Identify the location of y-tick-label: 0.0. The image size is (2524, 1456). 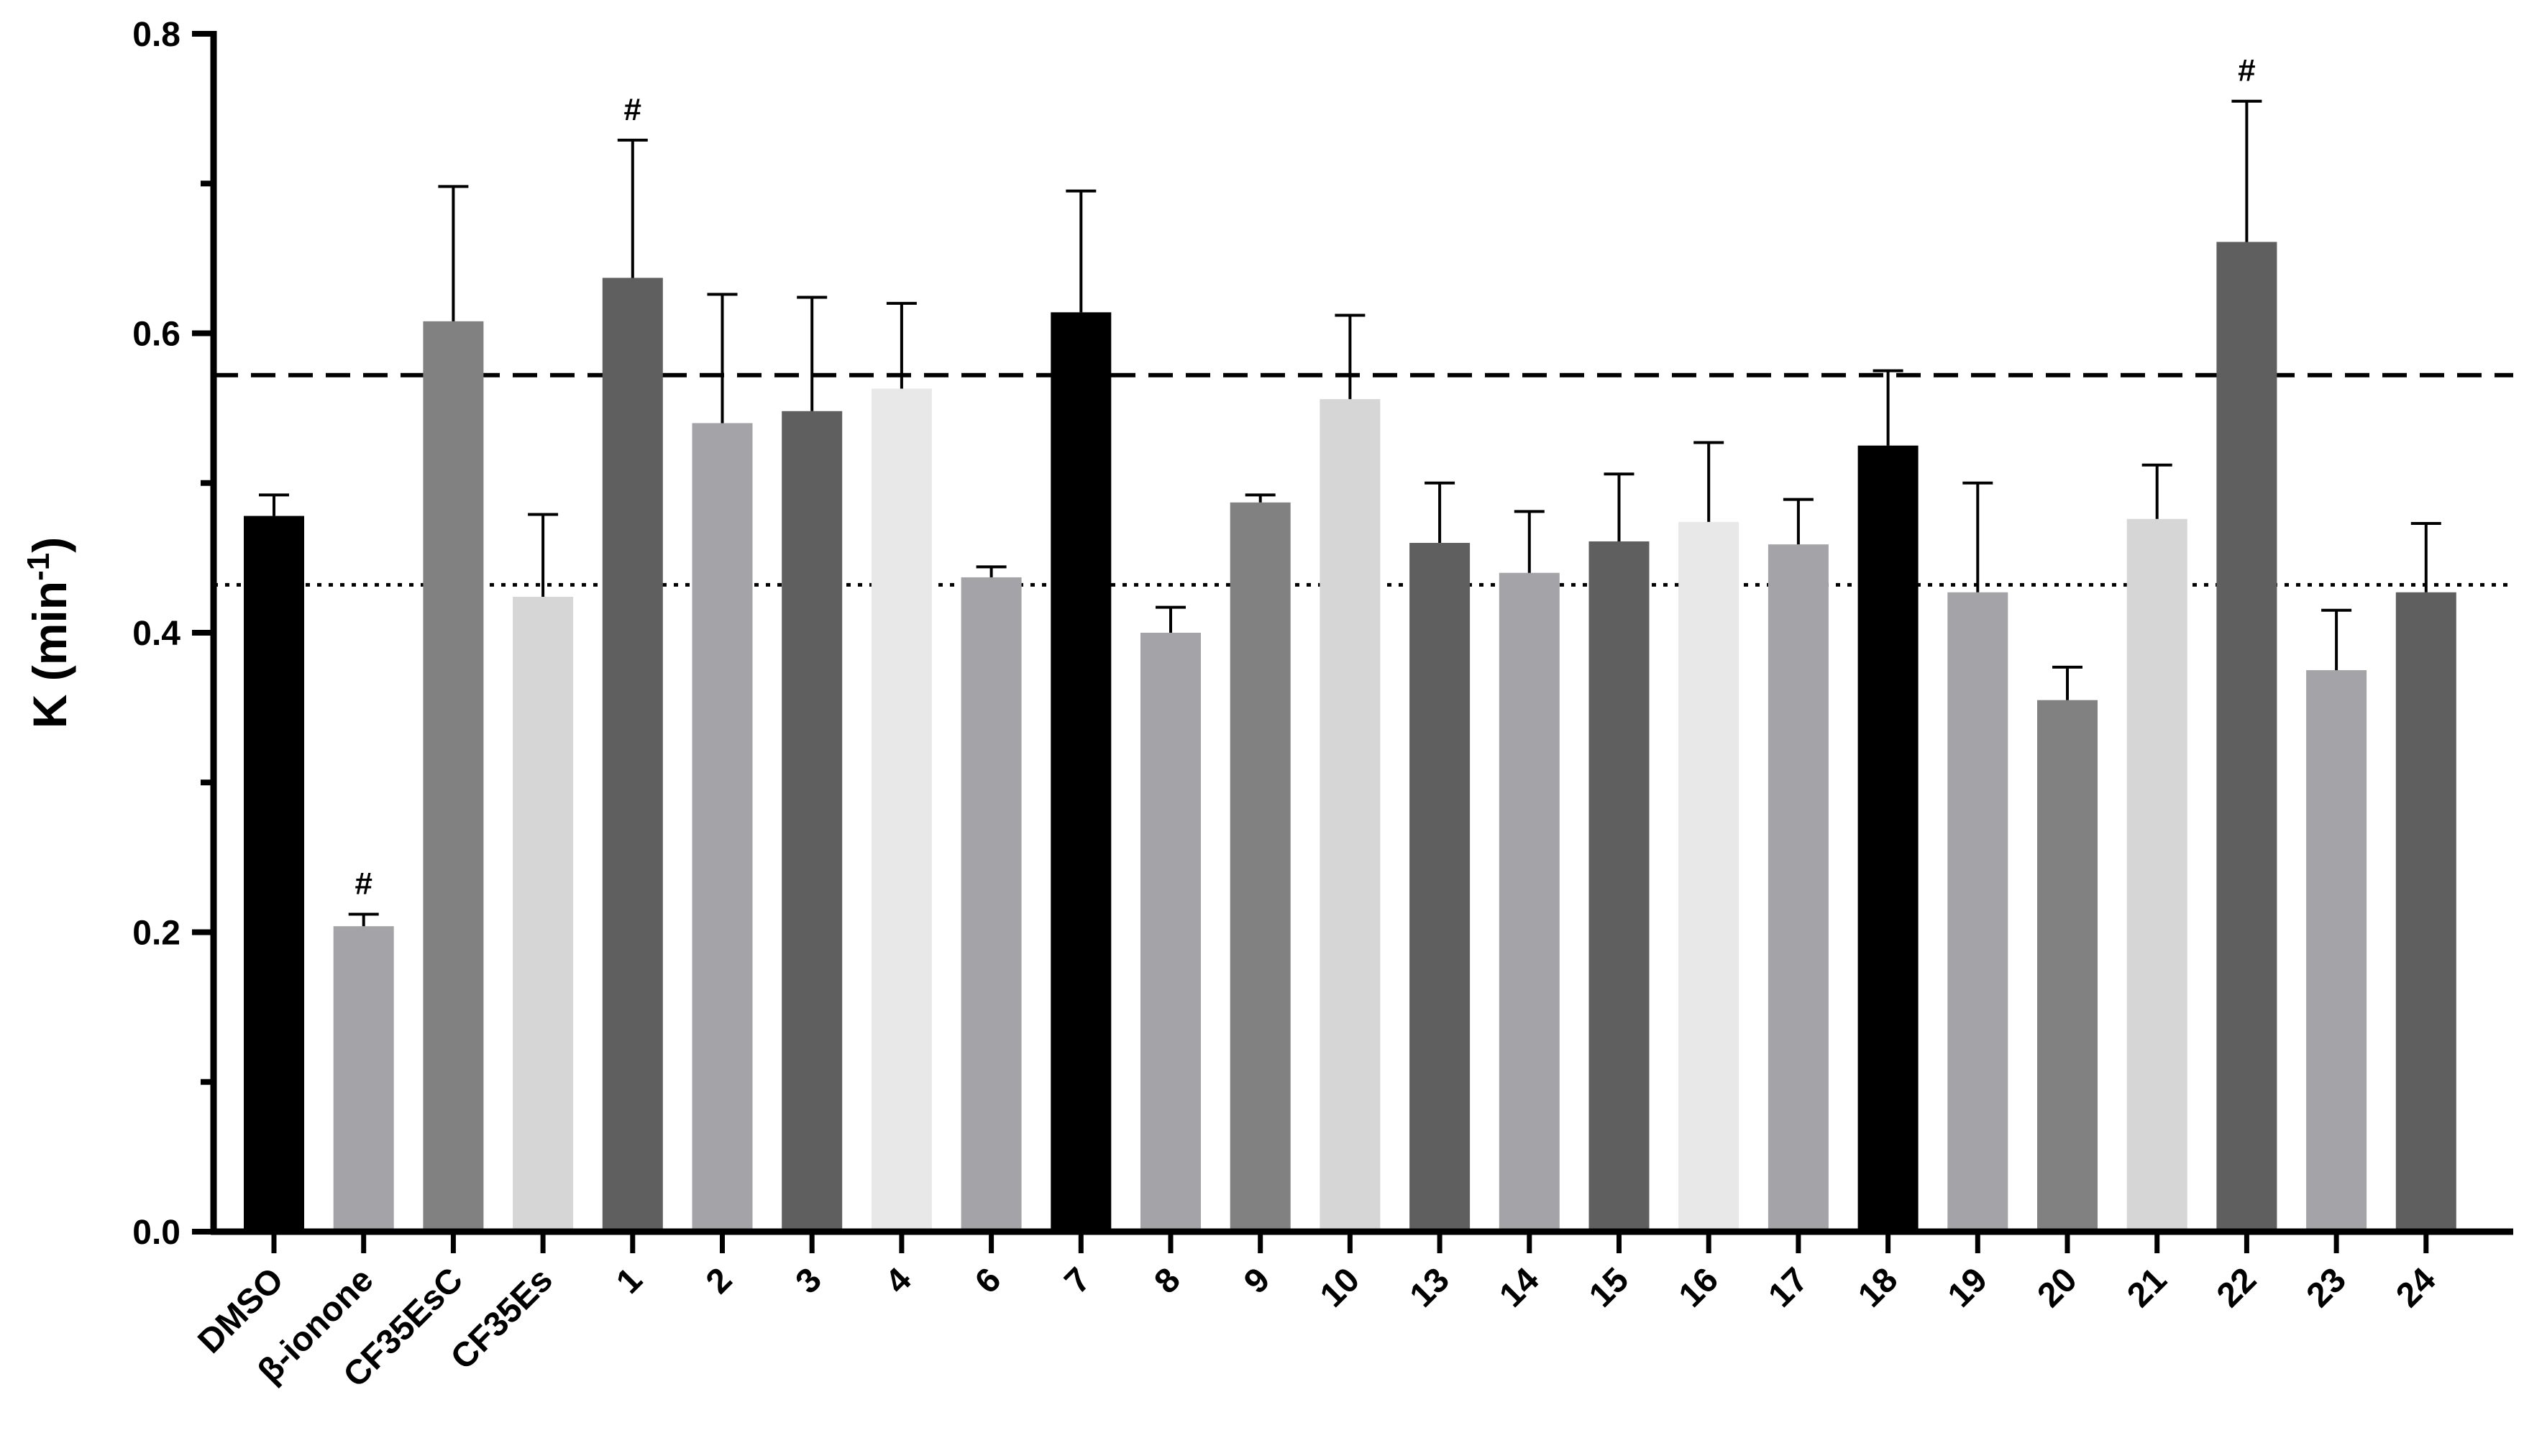
(156, 1233).